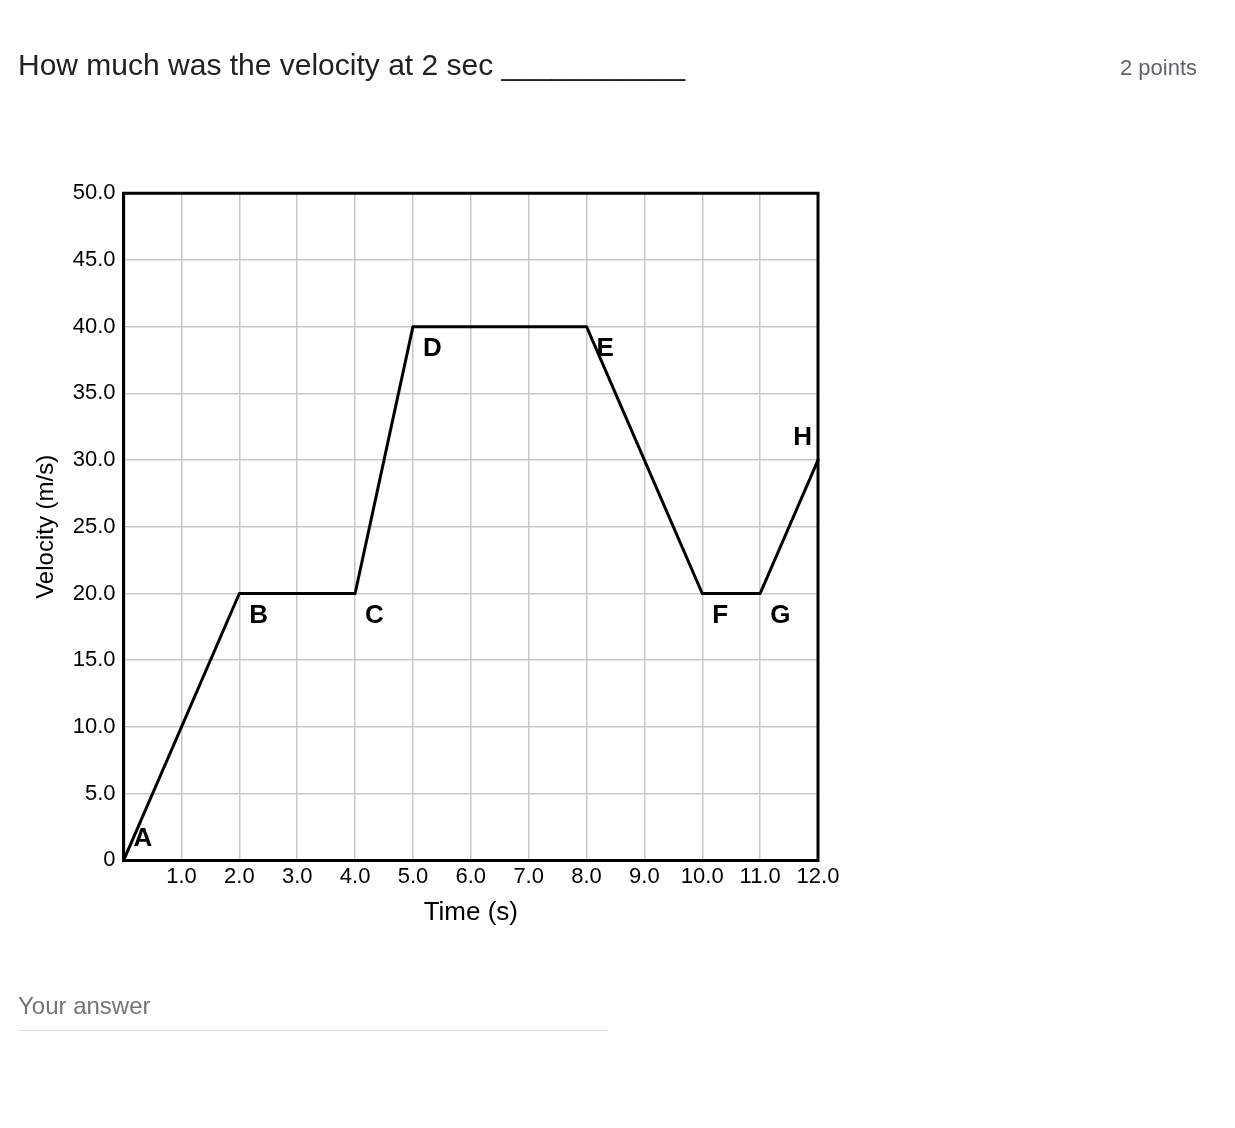 The image size is (1235, 1128). I want to click on annotation: A, so click(143, 836).